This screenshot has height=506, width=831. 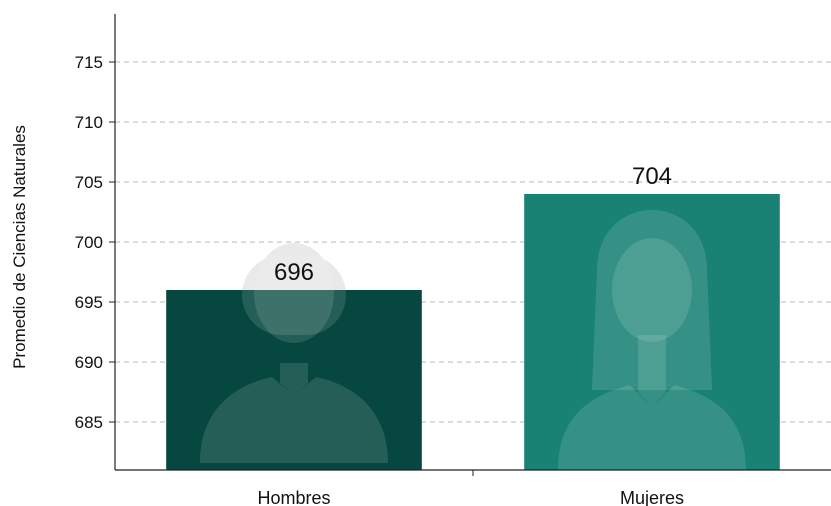 I want to click on y-tick-label: 715, so click(x=89, y=62).